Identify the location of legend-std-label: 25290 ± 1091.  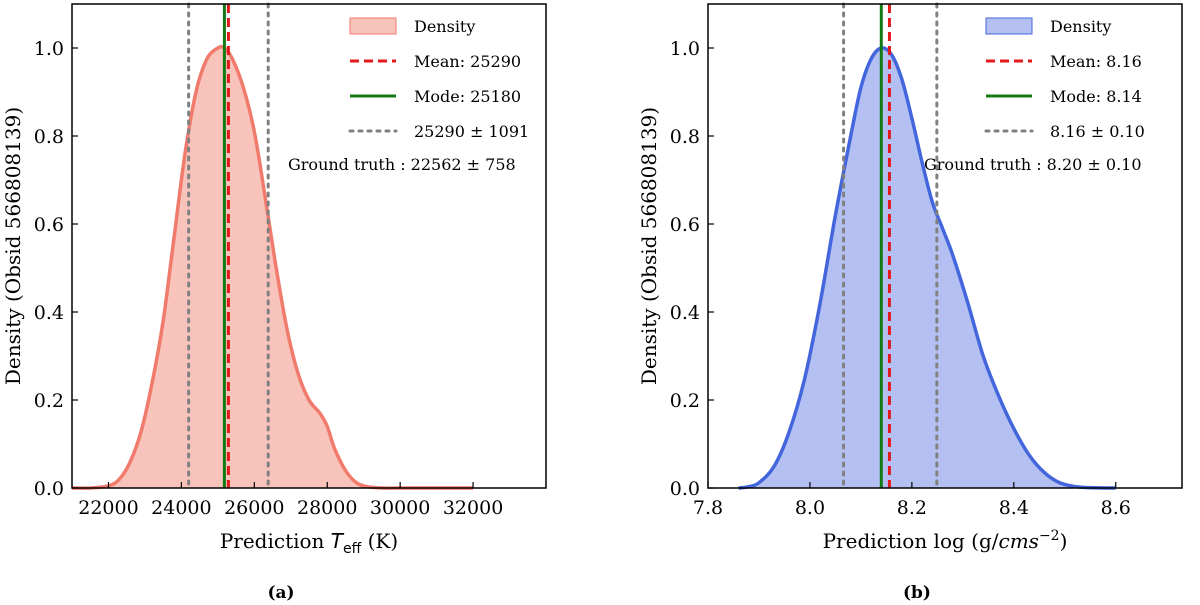
(471, 131).